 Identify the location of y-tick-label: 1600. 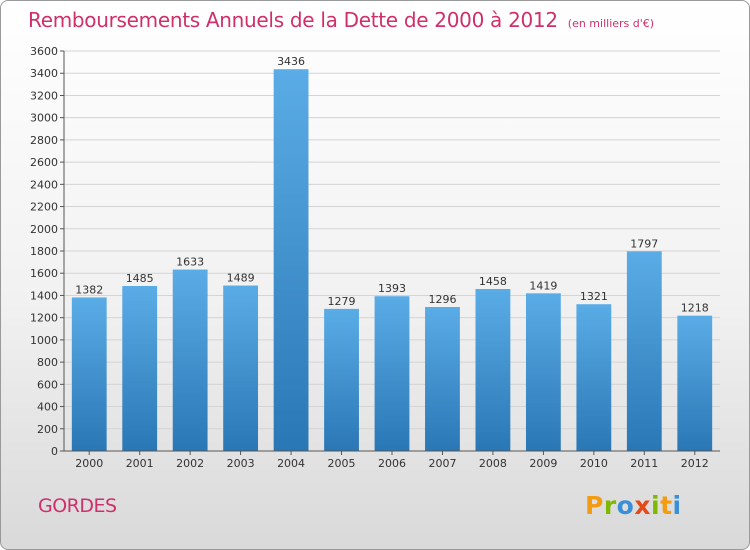
(44, 273).